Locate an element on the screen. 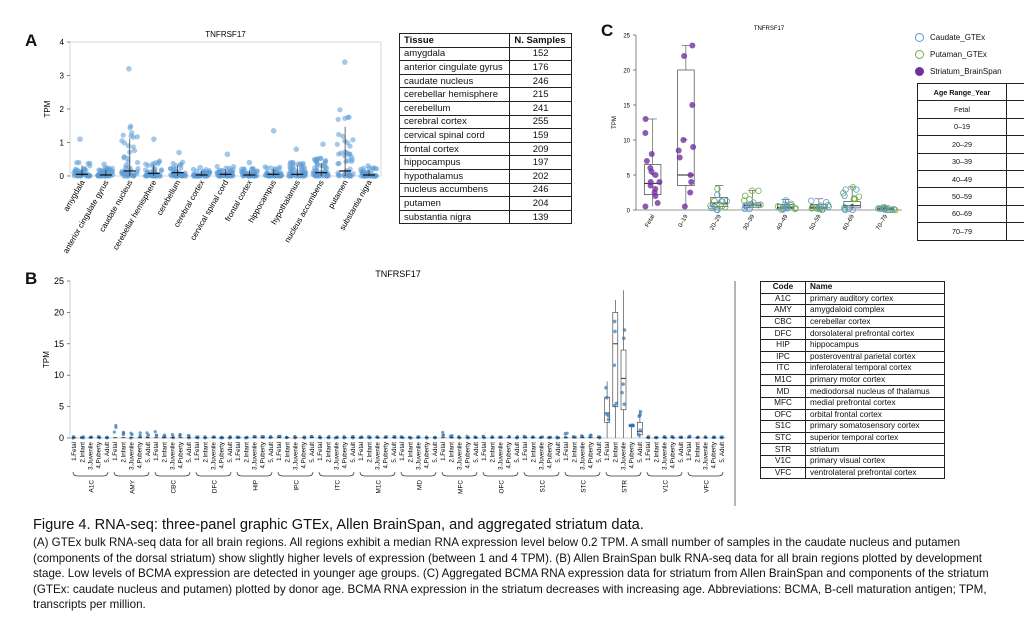  n-samples-cell: 255 is located at coordinates (540, 122).